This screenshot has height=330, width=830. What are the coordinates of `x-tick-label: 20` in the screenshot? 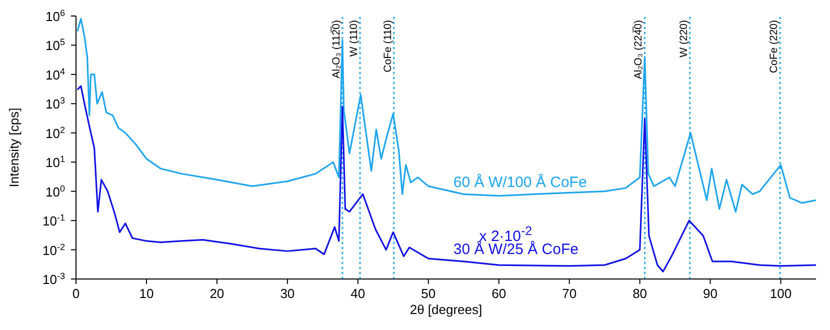 It's located at (217, 293).